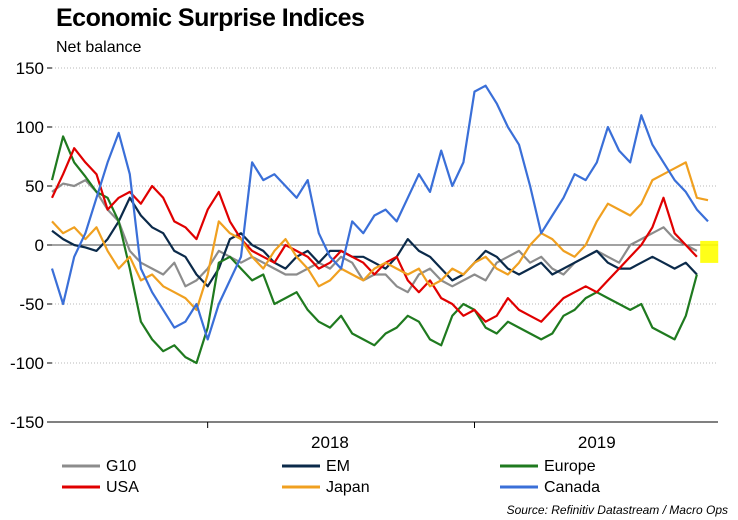 The width and height of the screenshot is (738, 520). I want to click on legend-label: EM, so click(338, 466).